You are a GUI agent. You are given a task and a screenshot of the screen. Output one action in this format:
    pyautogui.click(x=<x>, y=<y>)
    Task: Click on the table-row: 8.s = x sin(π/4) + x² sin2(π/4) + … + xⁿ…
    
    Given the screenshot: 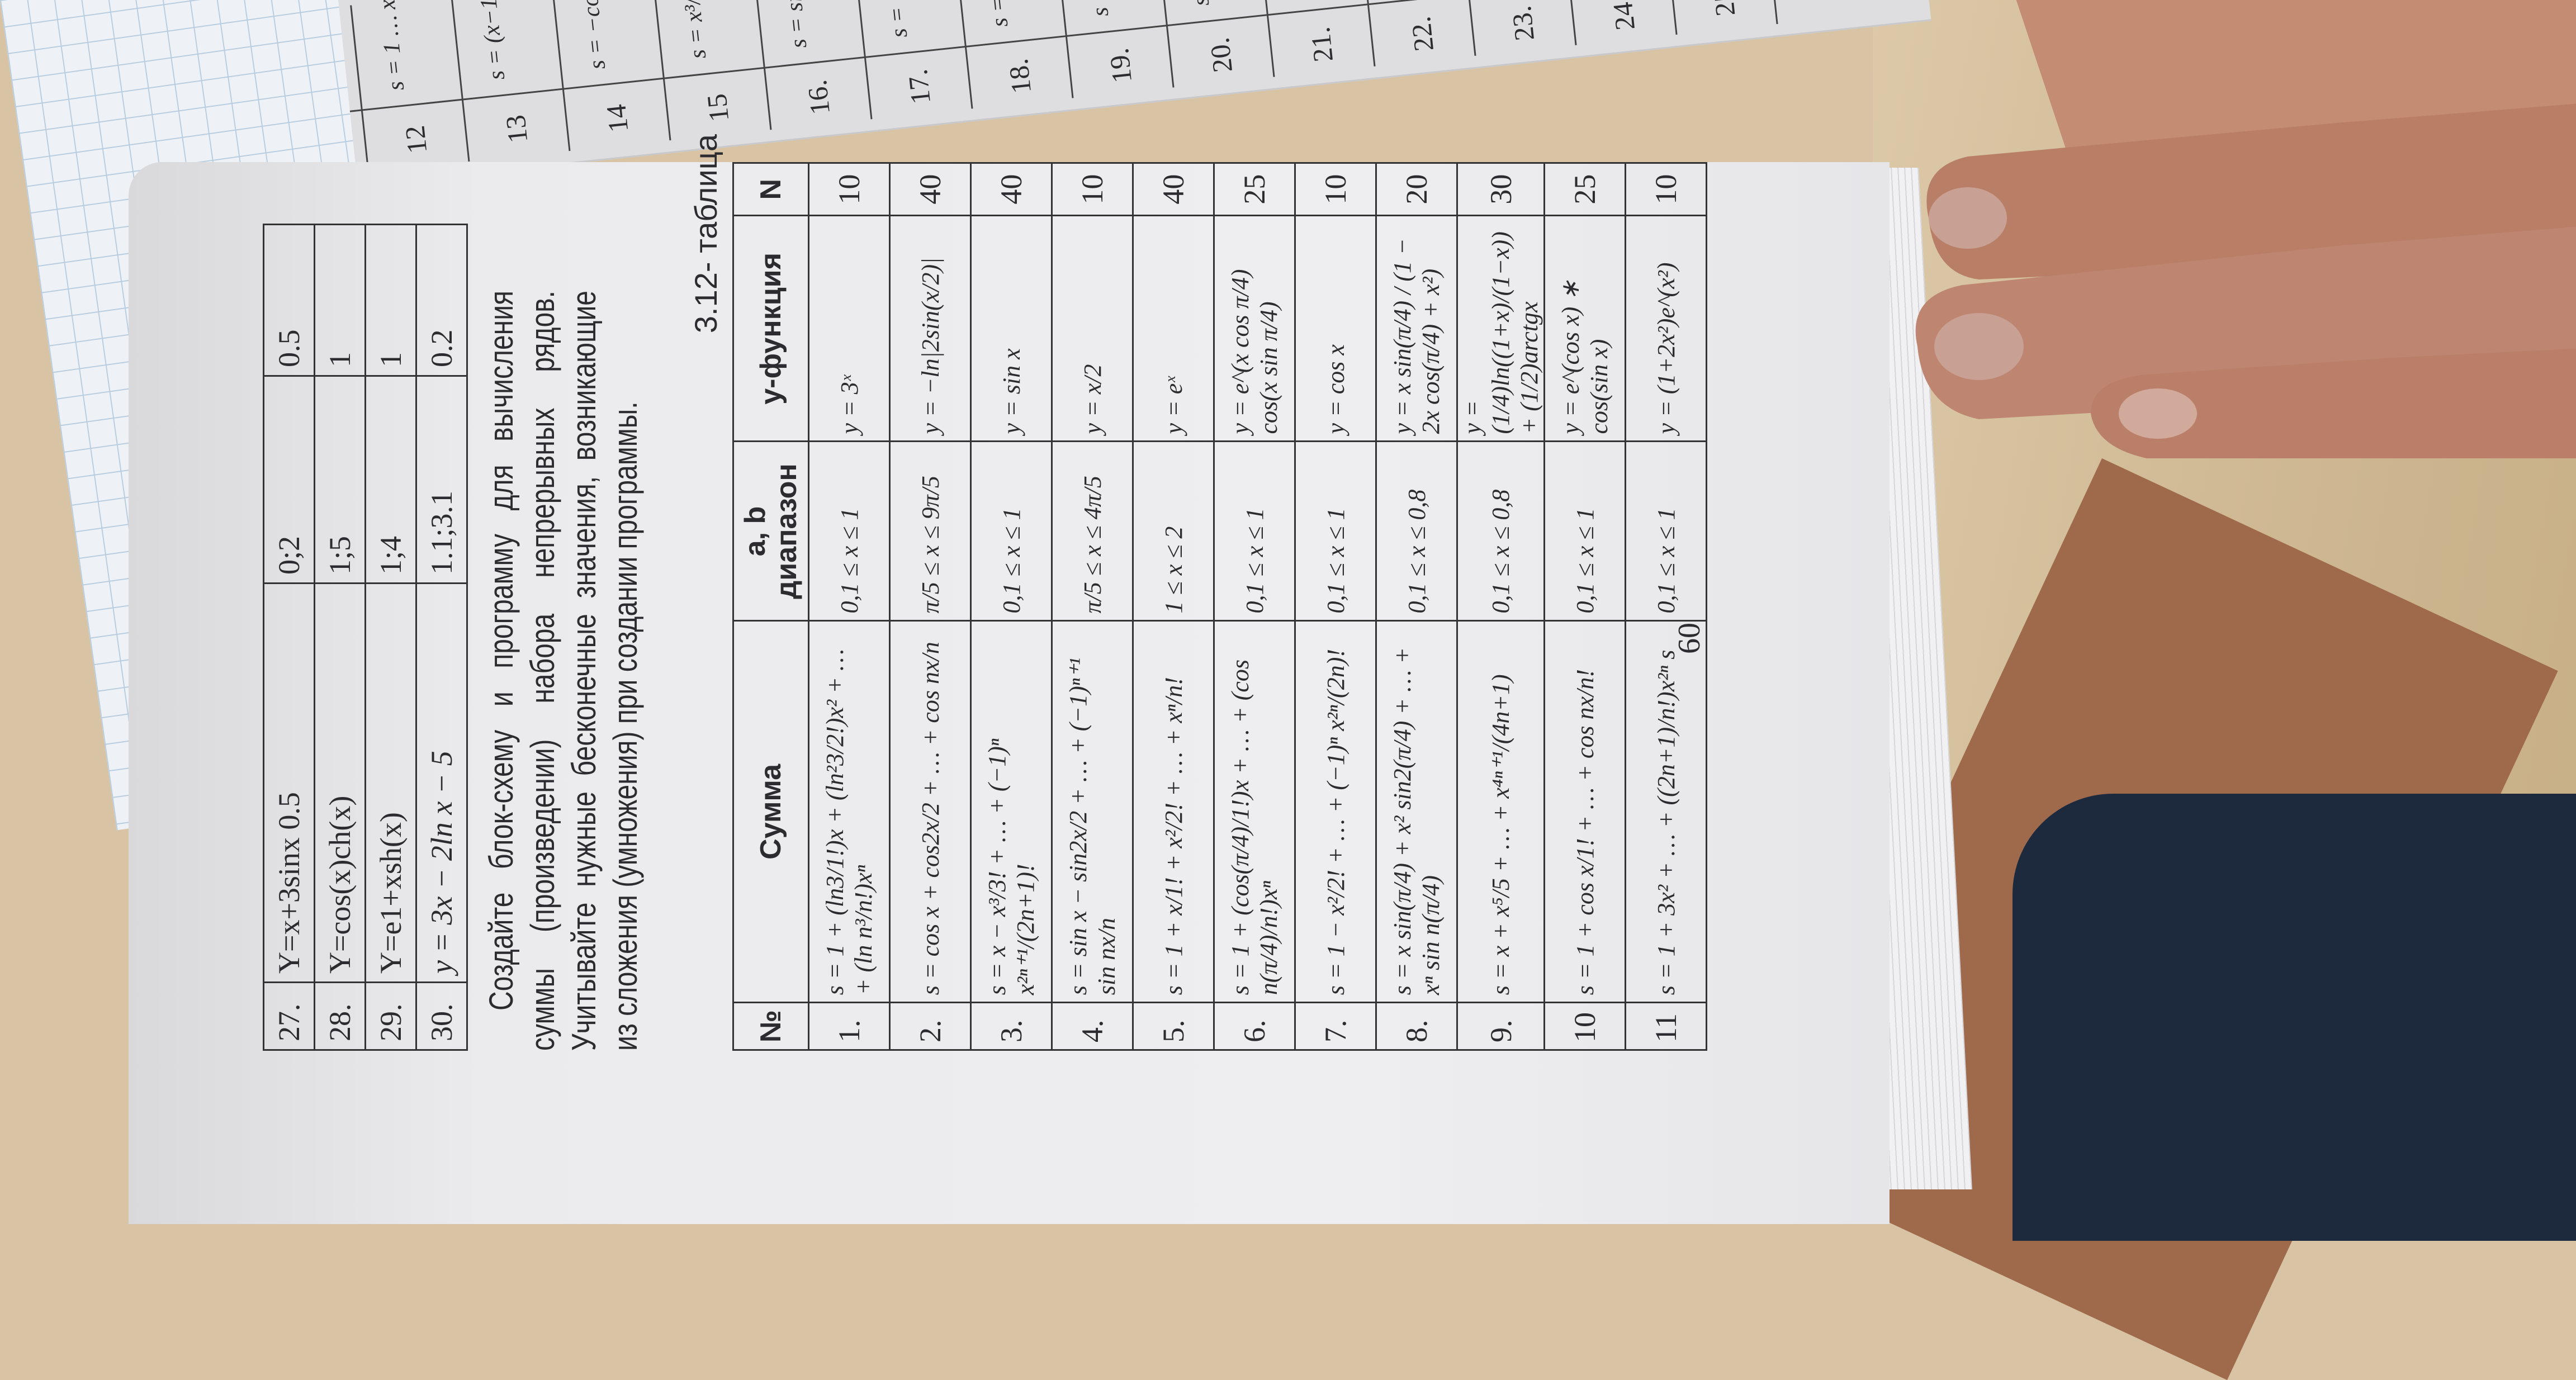 What is the action you would take?
    pyautogui.click(x=1416, y=606)
    